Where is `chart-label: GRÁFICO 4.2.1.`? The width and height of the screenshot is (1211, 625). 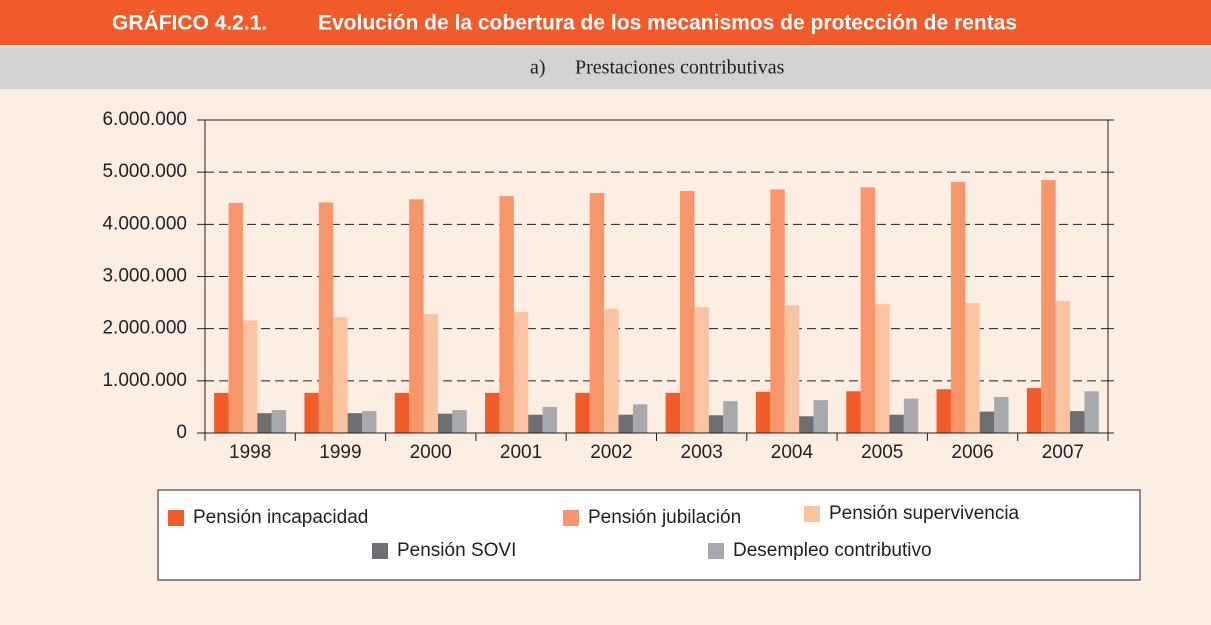 chart-label: GRÁFICO 4.2.1. is located at coordinates (189, 23).